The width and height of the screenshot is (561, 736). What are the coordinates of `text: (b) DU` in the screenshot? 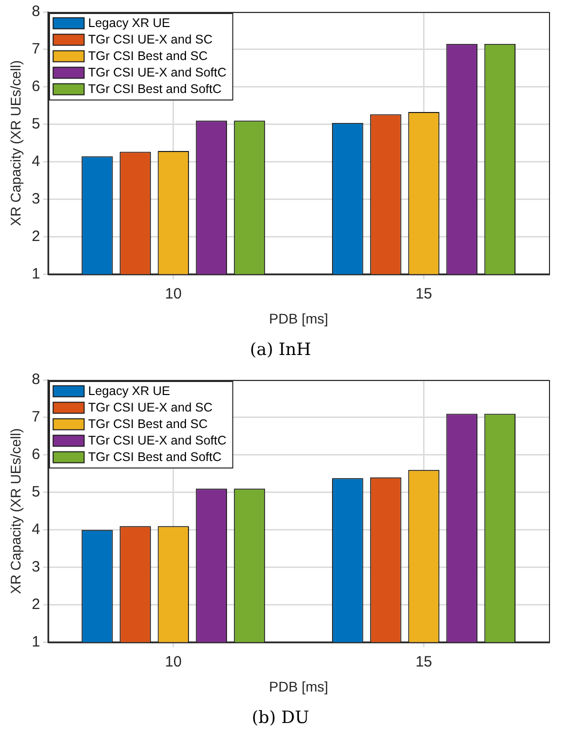 It's located at (281, 718).